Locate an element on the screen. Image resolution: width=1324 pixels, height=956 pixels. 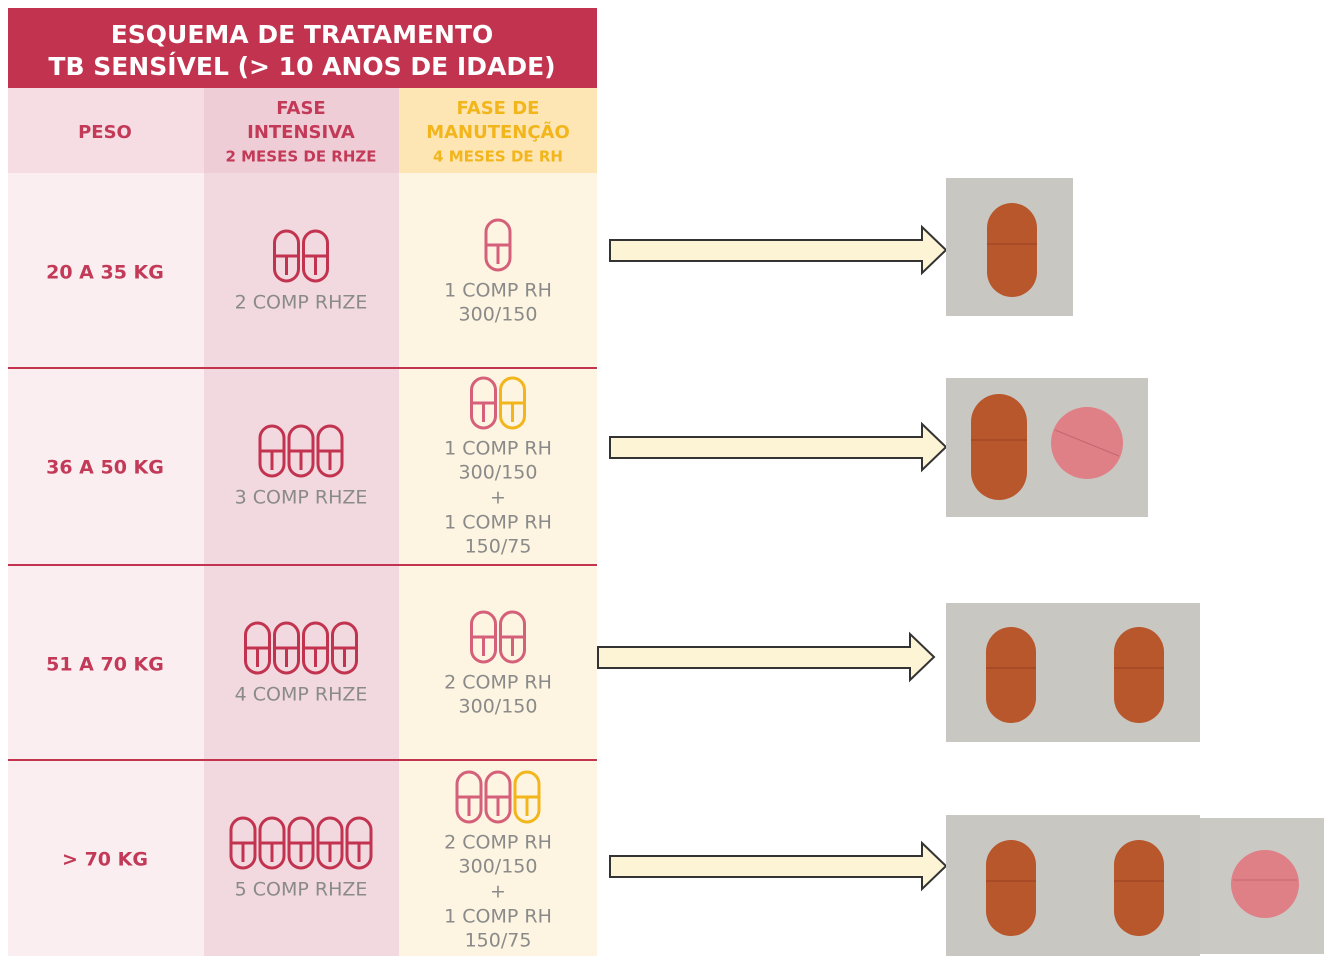
column-subtitle: 4 MESES DE RH is located at coordinates (498, 157).